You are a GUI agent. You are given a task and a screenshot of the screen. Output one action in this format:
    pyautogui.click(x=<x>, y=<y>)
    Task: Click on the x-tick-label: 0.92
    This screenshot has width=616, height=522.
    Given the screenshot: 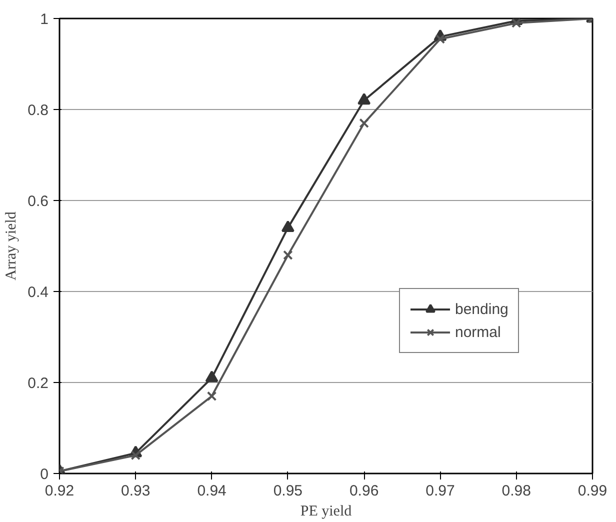 What is the action you would take?
    pyautogui.click(x=59, y=491)
    